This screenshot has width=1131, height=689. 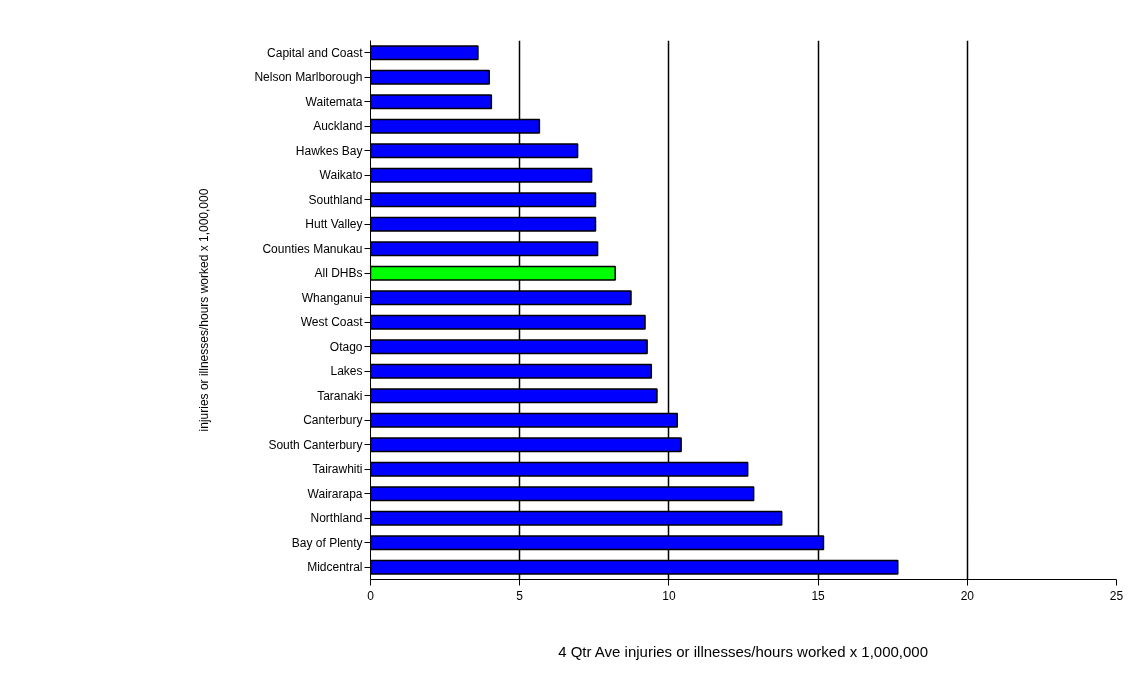 I want to click on y-tick-label: Midcentral, so click(x=335, y=567).